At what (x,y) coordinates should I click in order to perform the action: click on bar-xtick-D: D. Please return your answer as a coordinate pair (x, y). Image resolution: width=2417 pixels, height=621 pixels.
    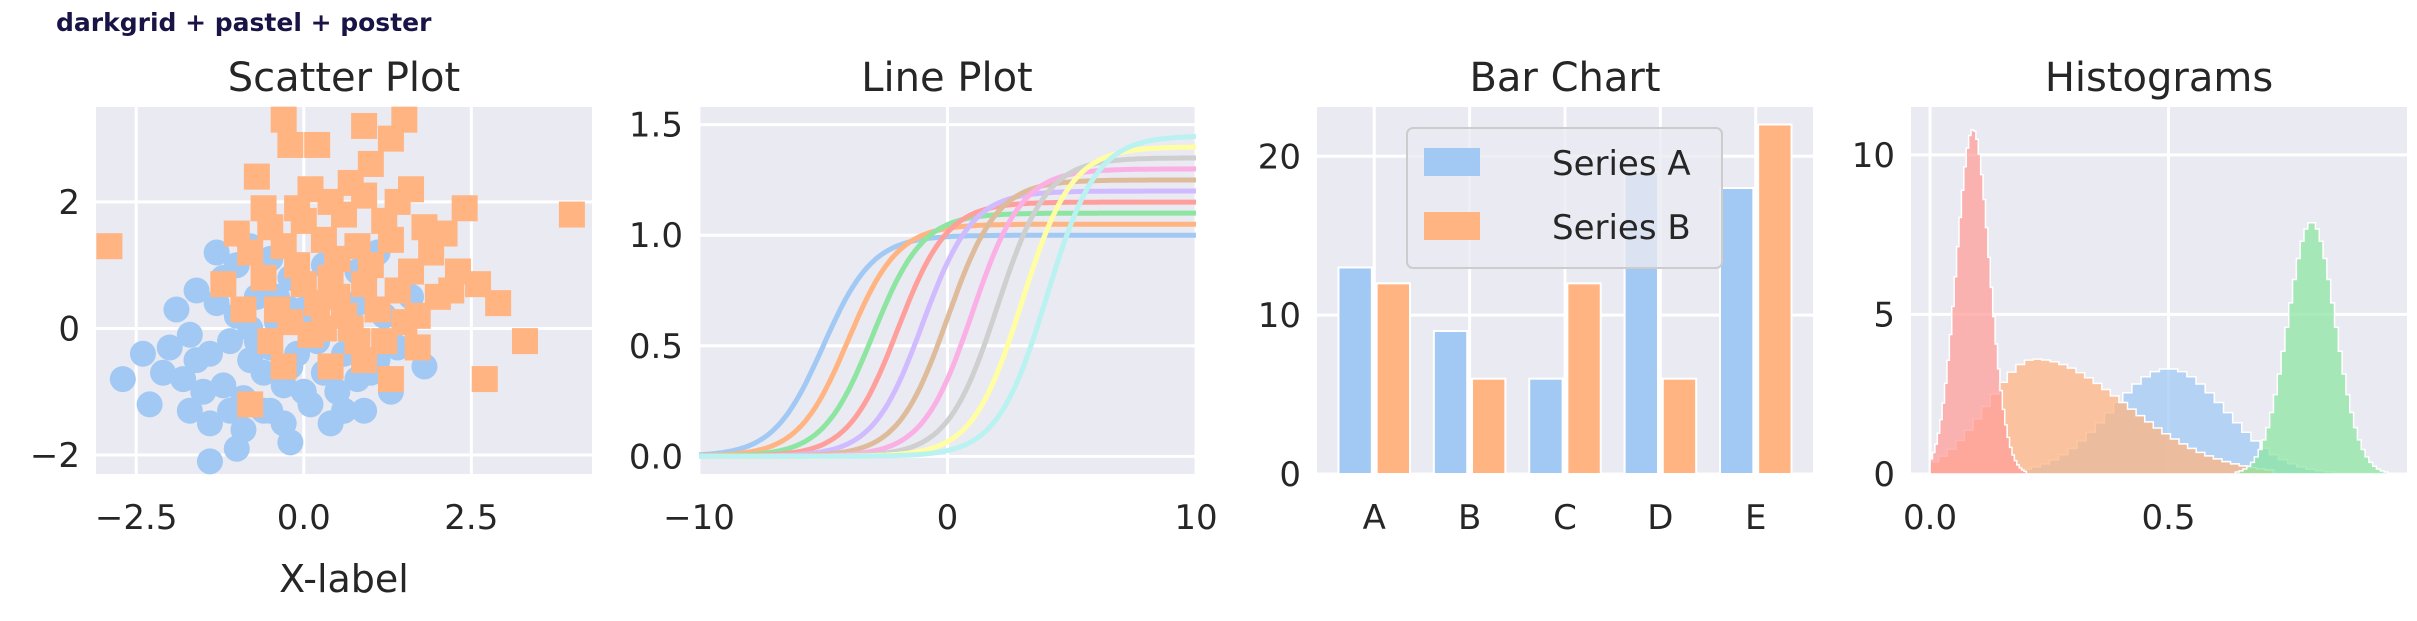
    Looking at the image, I should click on (1660, 518).